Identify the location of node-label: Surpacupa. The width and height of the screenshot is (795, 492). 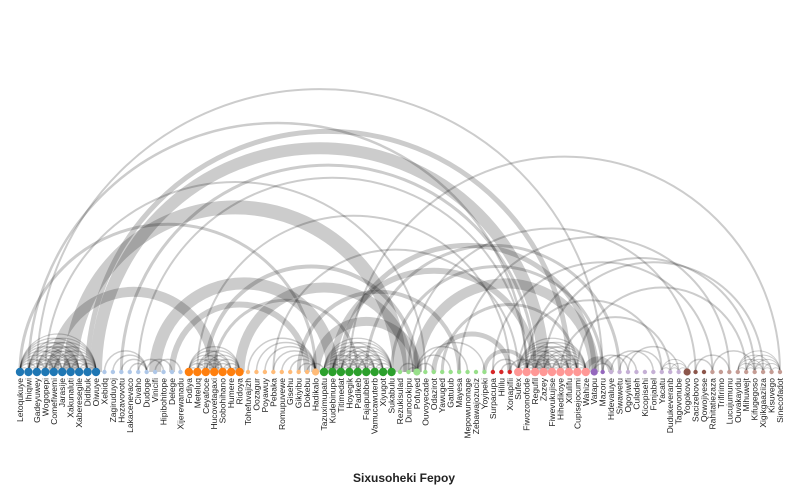
(493, 398).